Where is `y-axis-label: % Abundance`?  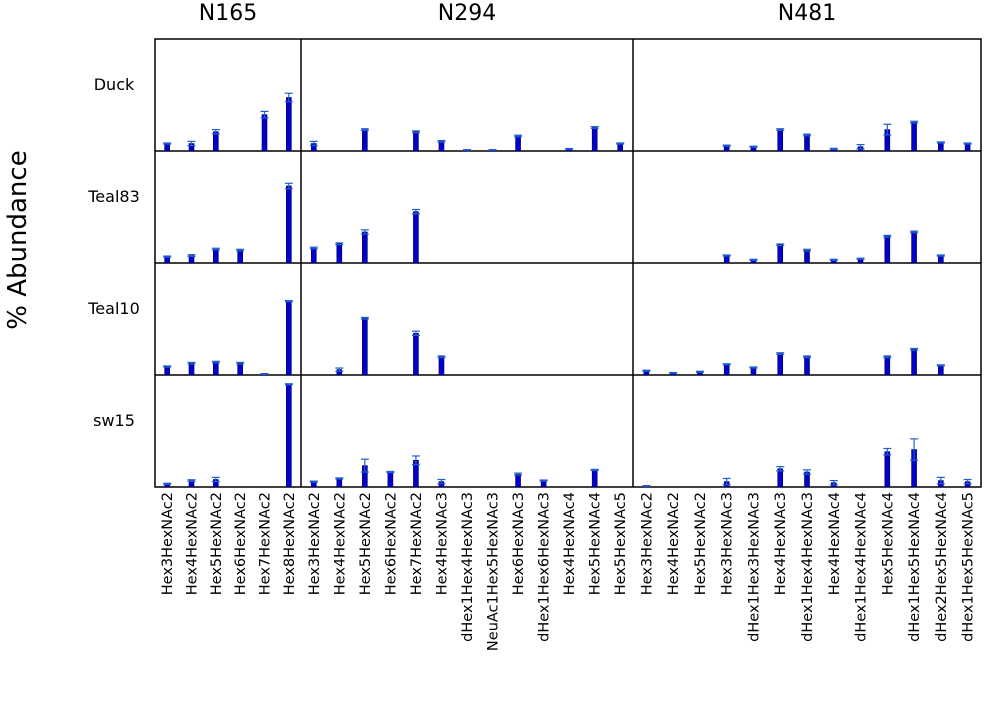 y-axis-label: % Abundance is located at coordinates (18, 239).